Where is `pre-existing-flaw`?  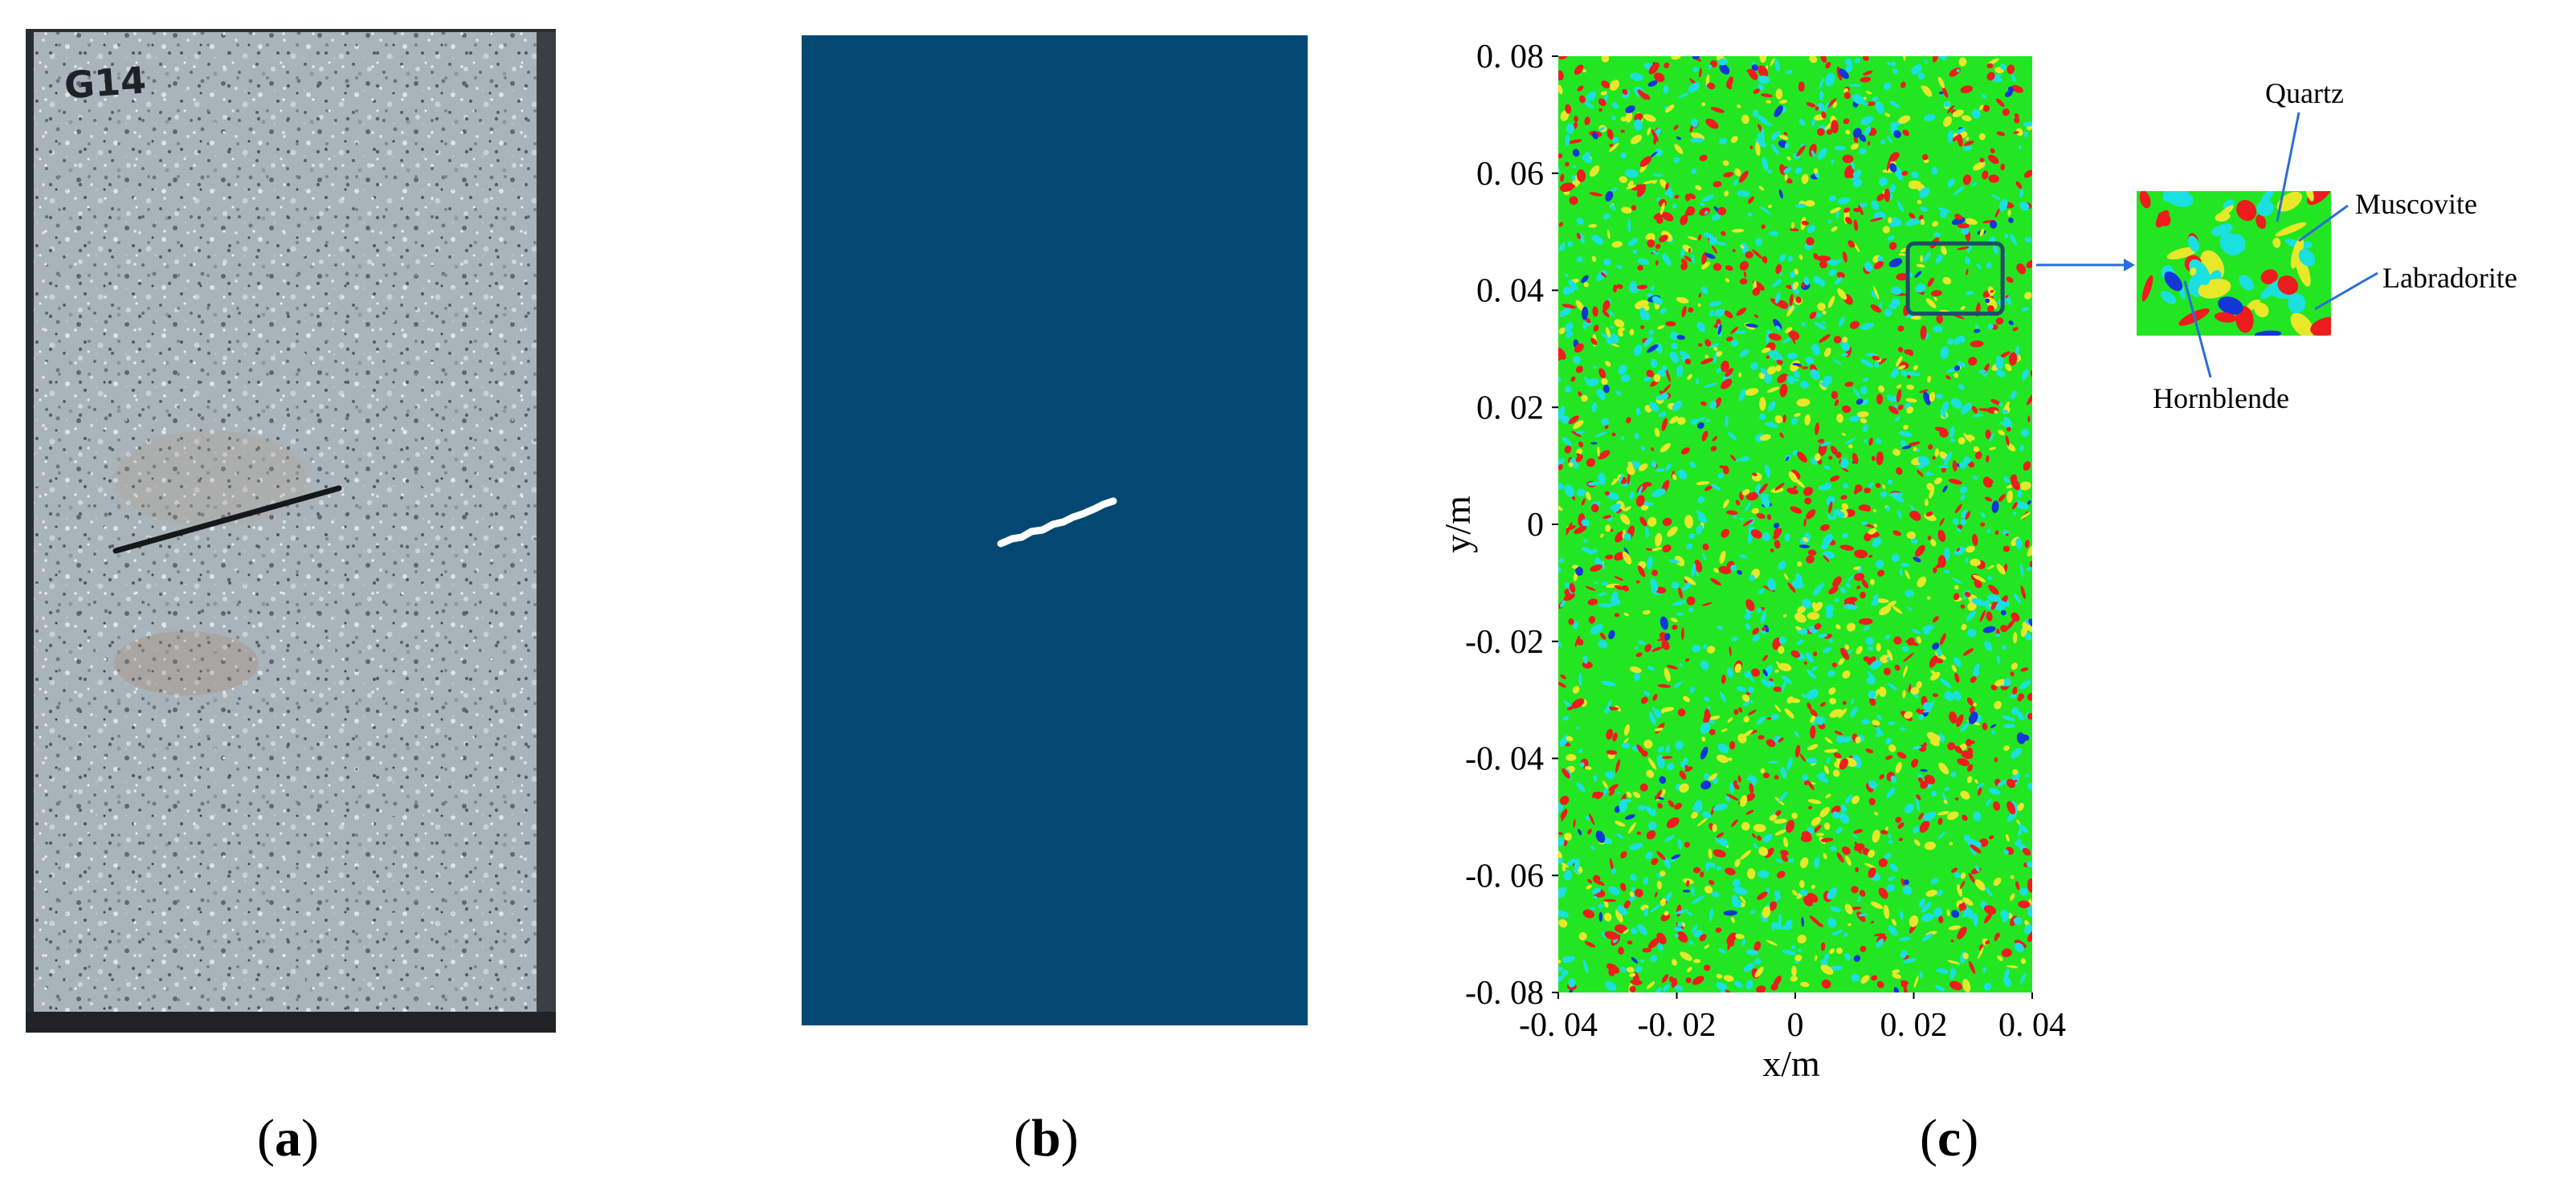 pre-existing-flaw is located at coordinates (227, 519).